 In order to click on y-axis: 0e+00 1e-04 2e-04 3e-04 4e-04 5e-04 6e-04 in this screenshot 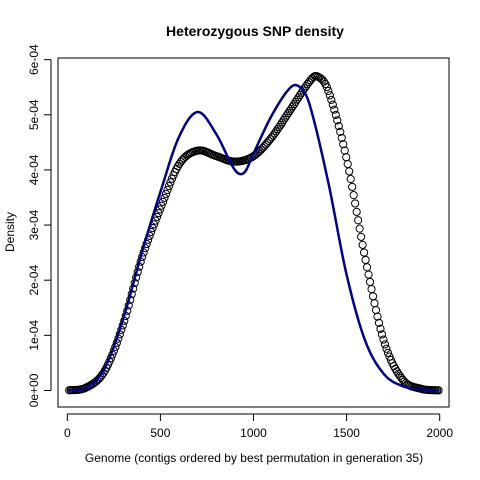, I will do `click(39, 225)`.